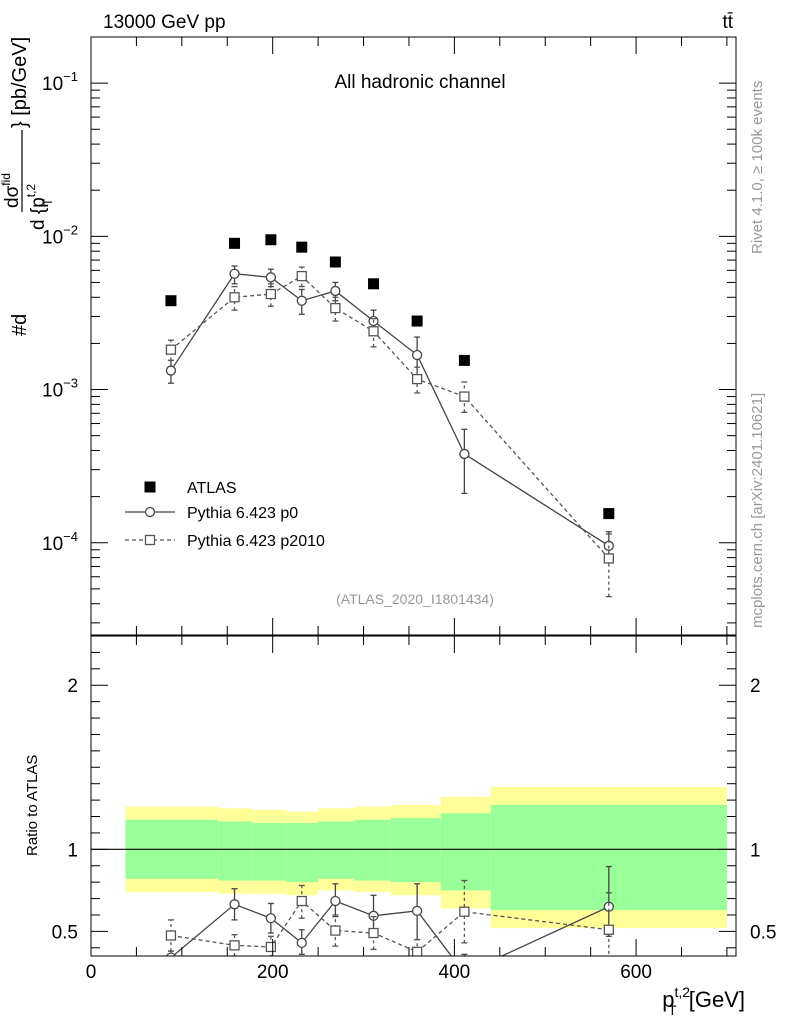 The image size is (786, 1024). Describe the element at coordinates (11, 190) in the screenshot. I see `ylabel-numerator-group: dσfid` at that location.